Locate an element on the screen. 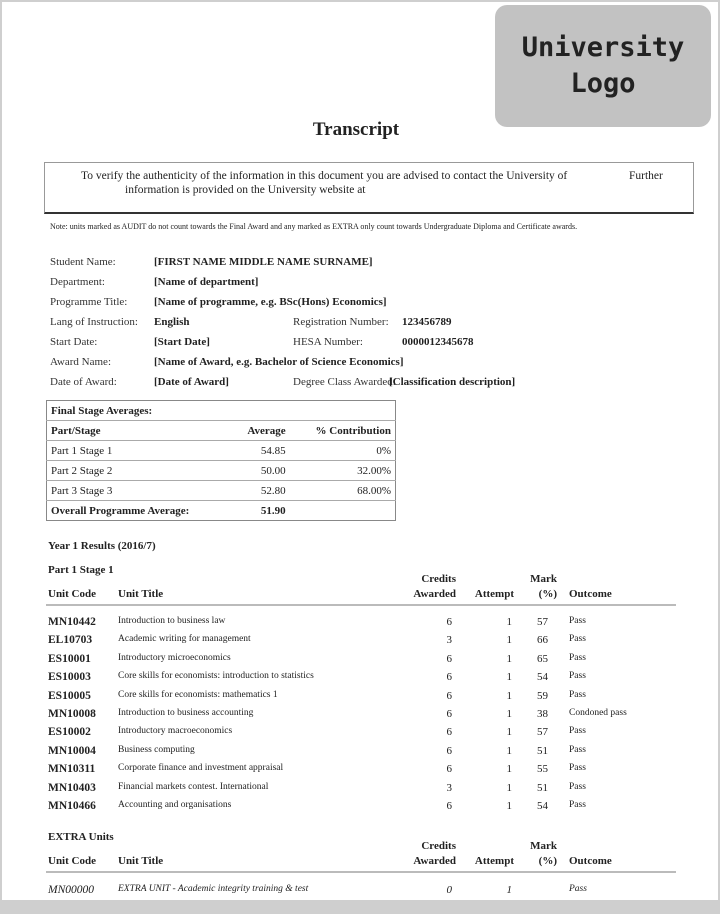  col-header-mark: Mark is located at coordinates (543, 579).